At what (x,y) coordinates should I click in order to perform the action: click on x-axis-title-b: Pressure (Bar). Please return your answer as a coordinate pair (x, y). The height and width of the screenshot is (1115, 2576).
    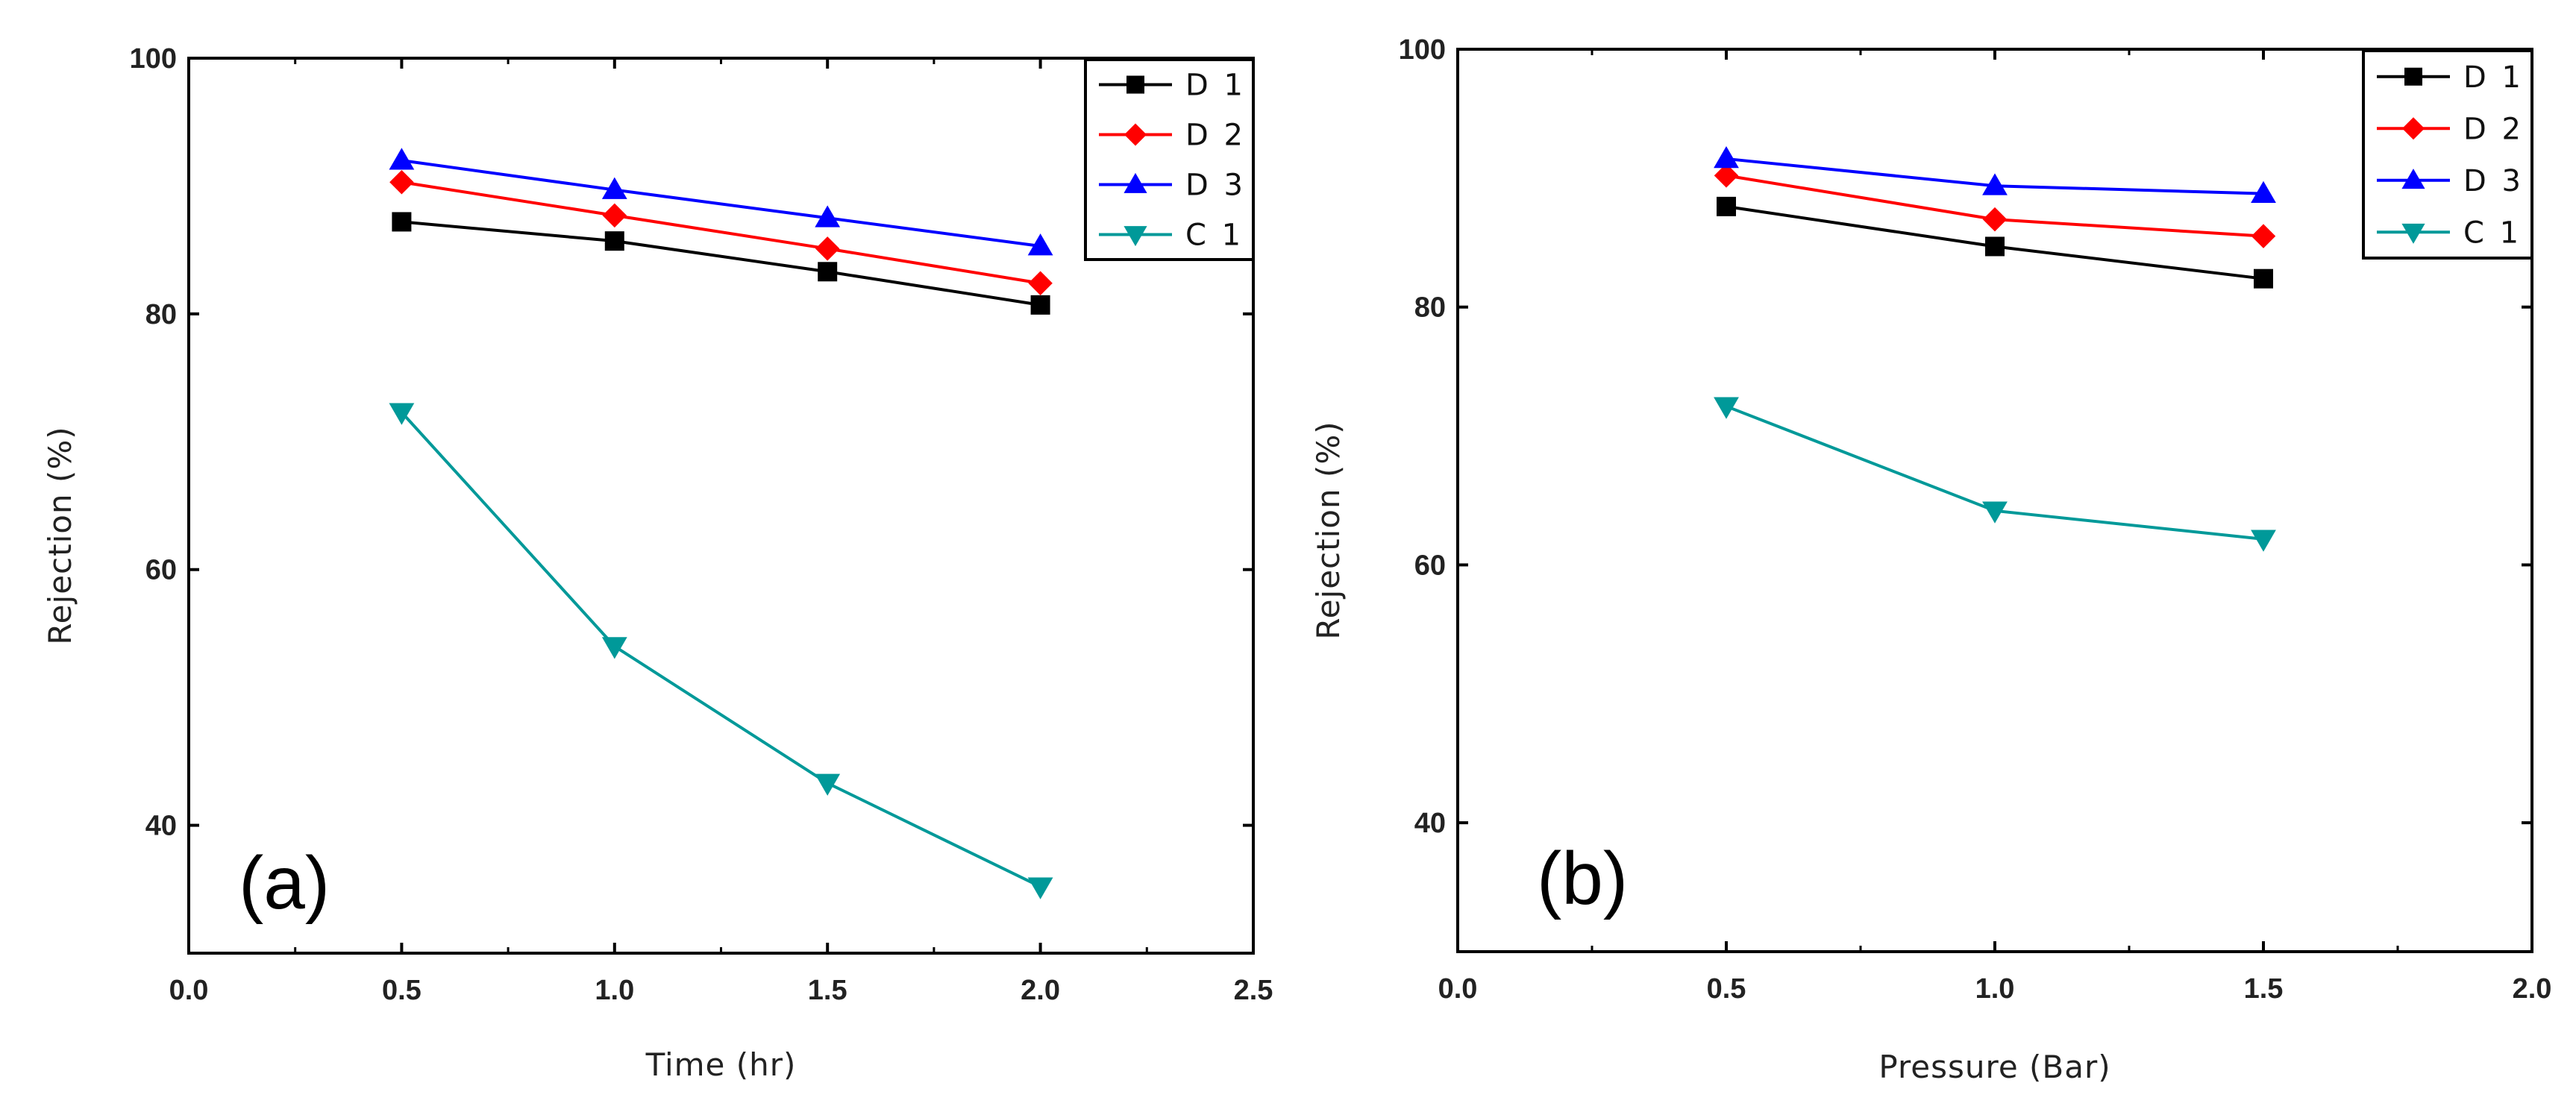
    Looking at the image, I should click on (1994, 1067).